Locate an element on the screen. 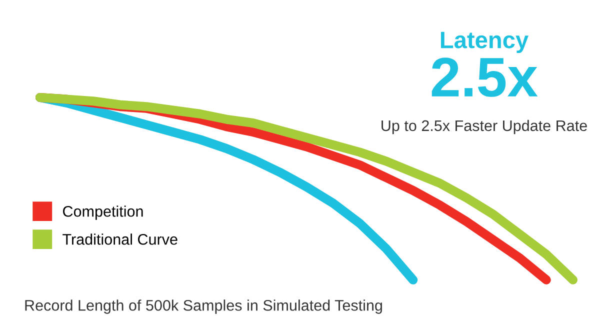 The height and width of the screenshot is (329, 598). annotation: Up to 2.5x Faster Update Rate is located at coordinates (484, 127).